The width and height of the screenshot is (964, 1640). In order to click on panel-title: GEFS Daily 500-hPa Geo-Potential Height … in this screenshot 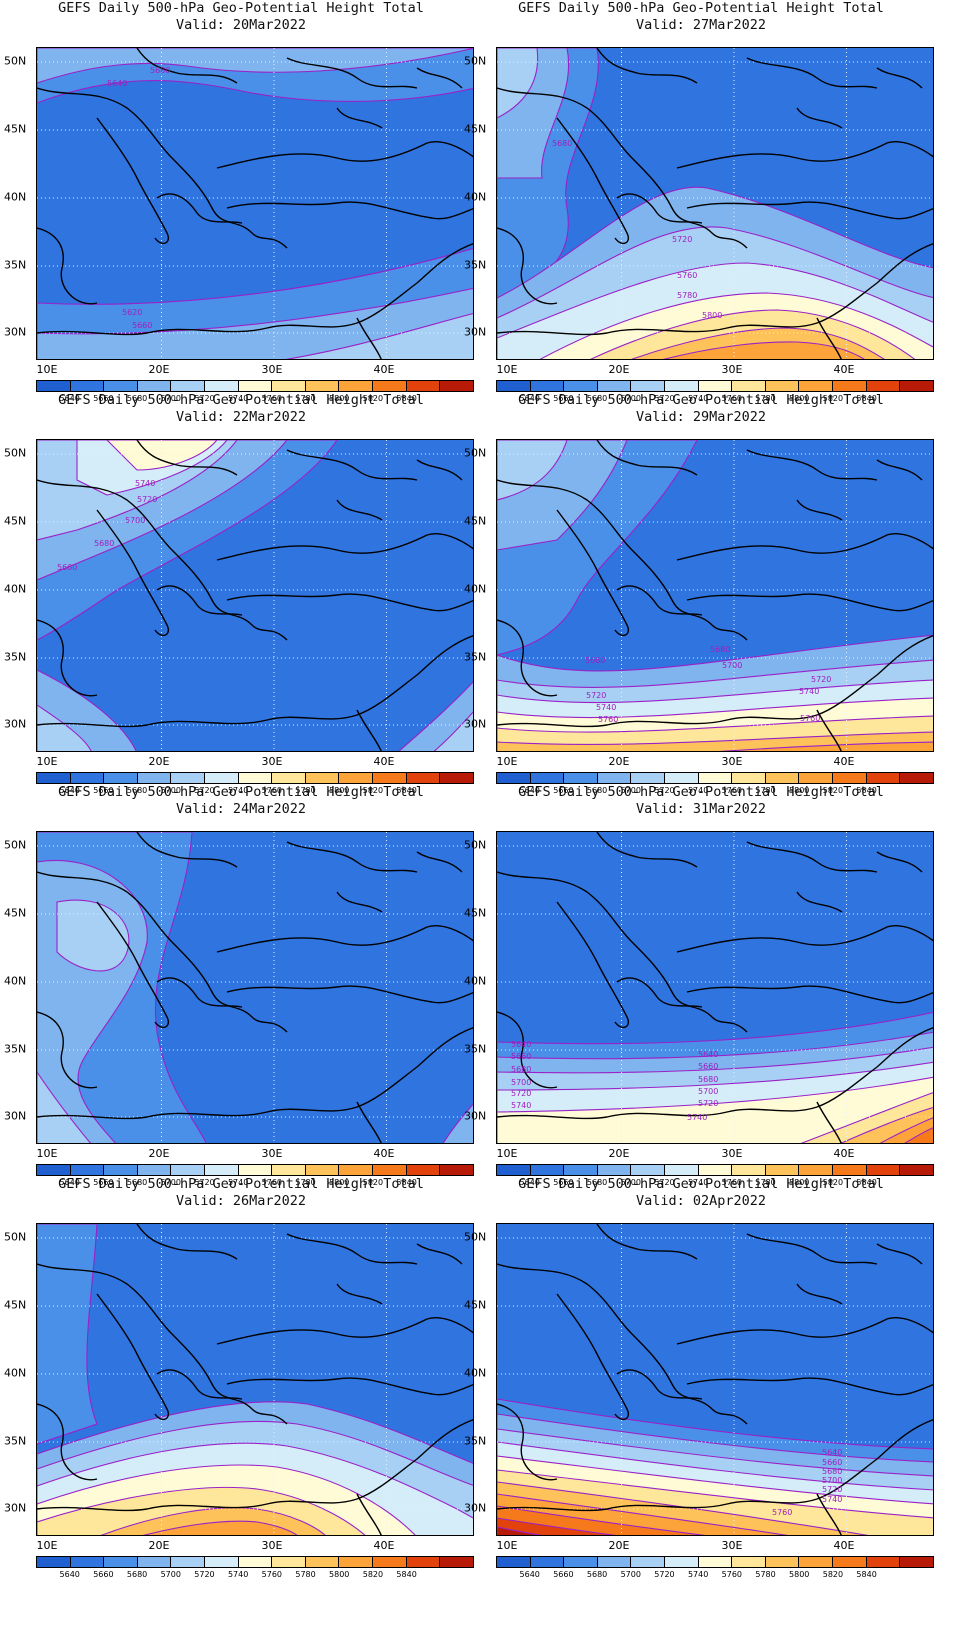, I will do `click(701, 1193)`.